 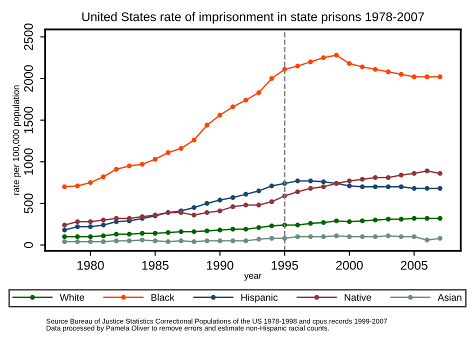 I want to click on x-tick-label: 1995, so click(x=285, y=265).